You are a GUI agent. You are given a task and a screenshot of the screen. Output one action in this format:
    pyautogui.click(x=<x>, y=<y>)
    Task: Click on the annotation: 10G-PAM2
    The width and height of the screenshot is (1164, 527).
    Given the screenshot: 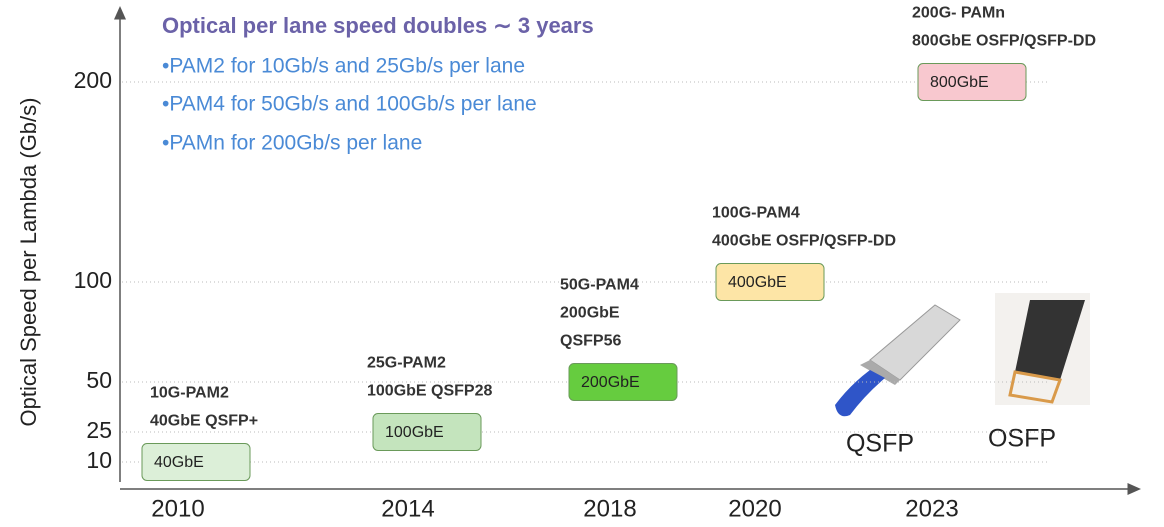 What is the action you would take?
    pyautogui.click(x=189, y=393)
    